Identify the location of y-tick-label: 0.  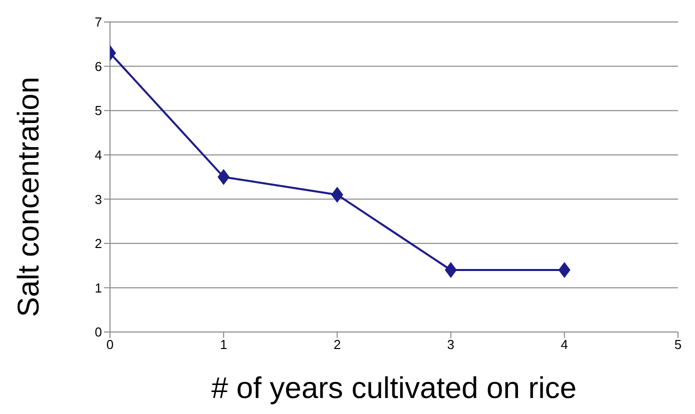
(98, 332).